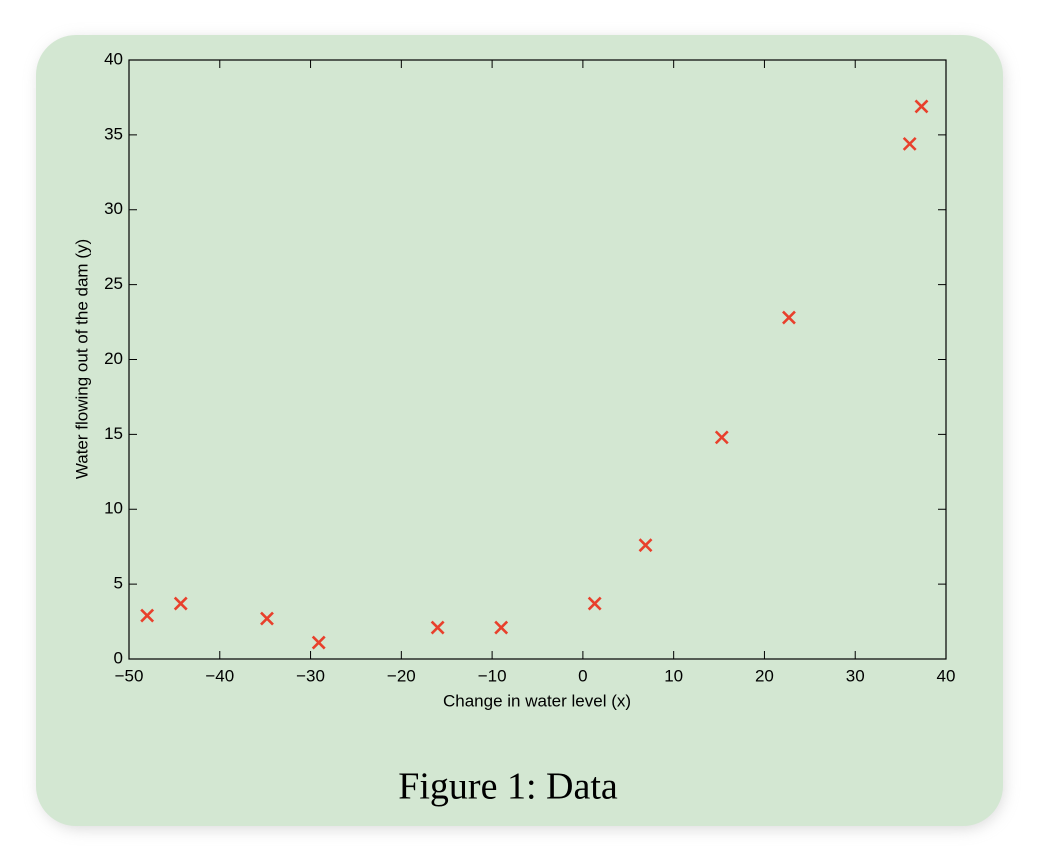  I want to click on x-tick-label: 0, so click(582, 675).